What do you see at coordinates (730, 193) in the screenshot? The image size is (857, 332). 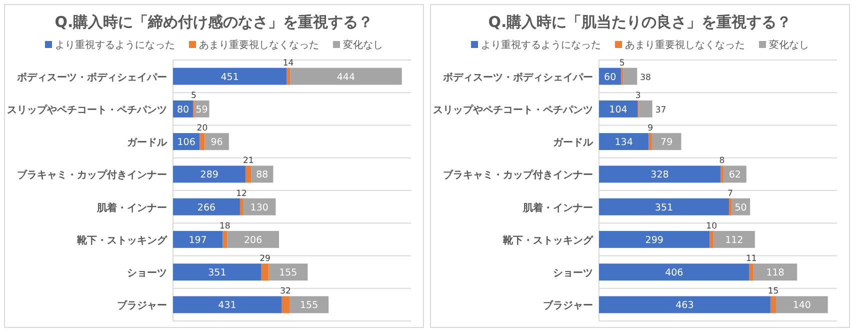 I see `data-label: 7` at bounding box center [730, 193].